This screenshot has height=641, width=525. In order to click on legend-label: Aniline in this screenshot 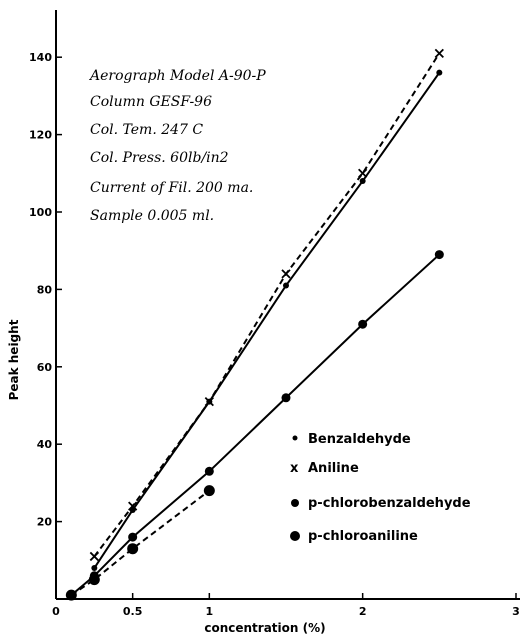, I will do `click(333, 468)`.